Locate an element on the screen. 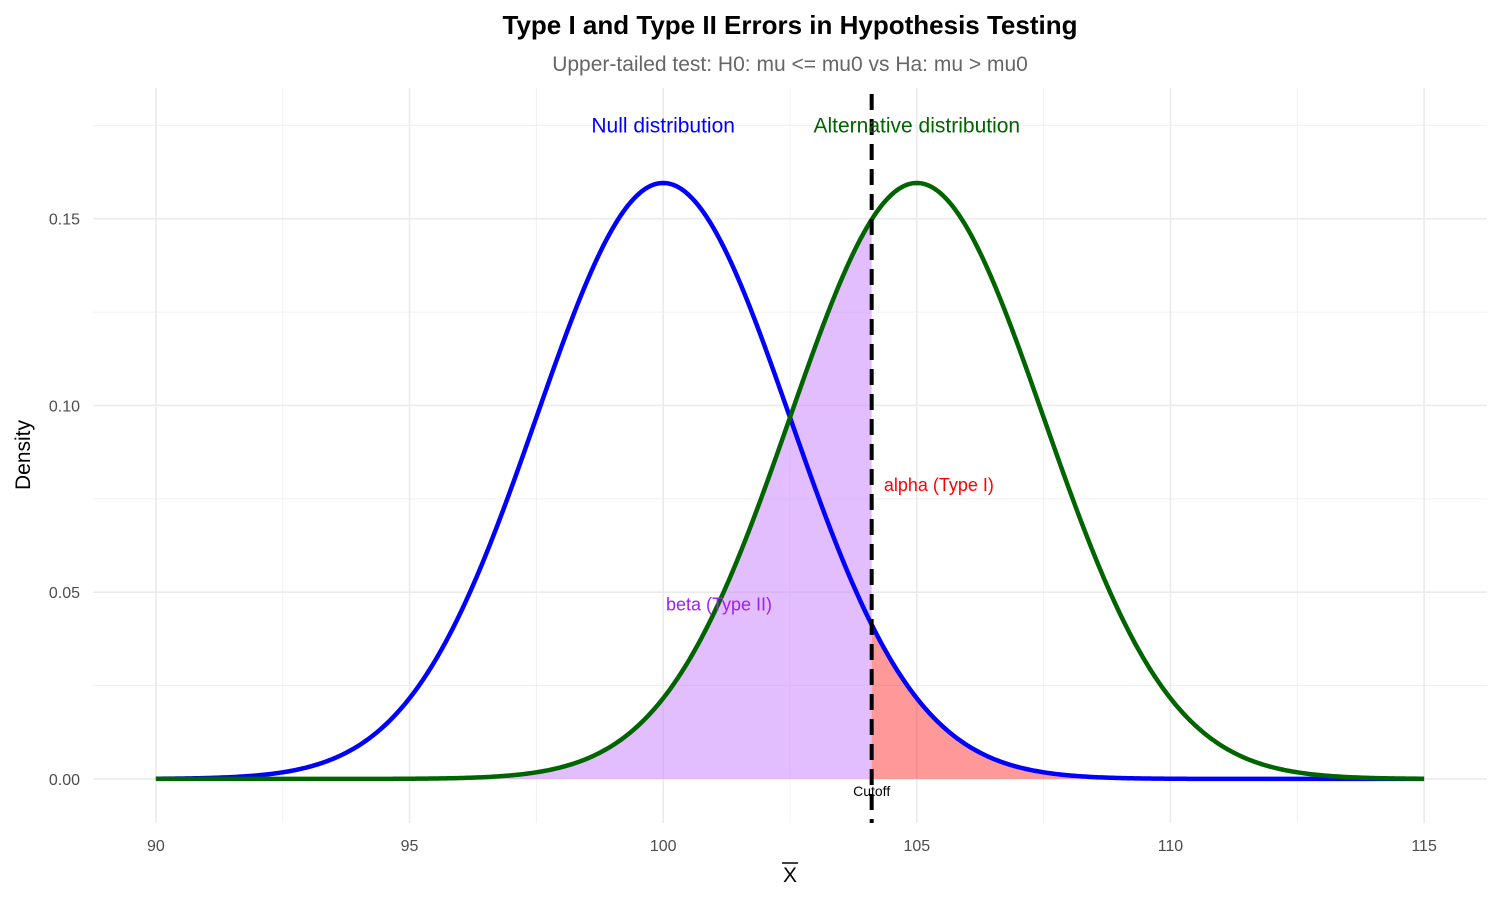  x-tick-label: 90 is located at coordinates (156, 846).